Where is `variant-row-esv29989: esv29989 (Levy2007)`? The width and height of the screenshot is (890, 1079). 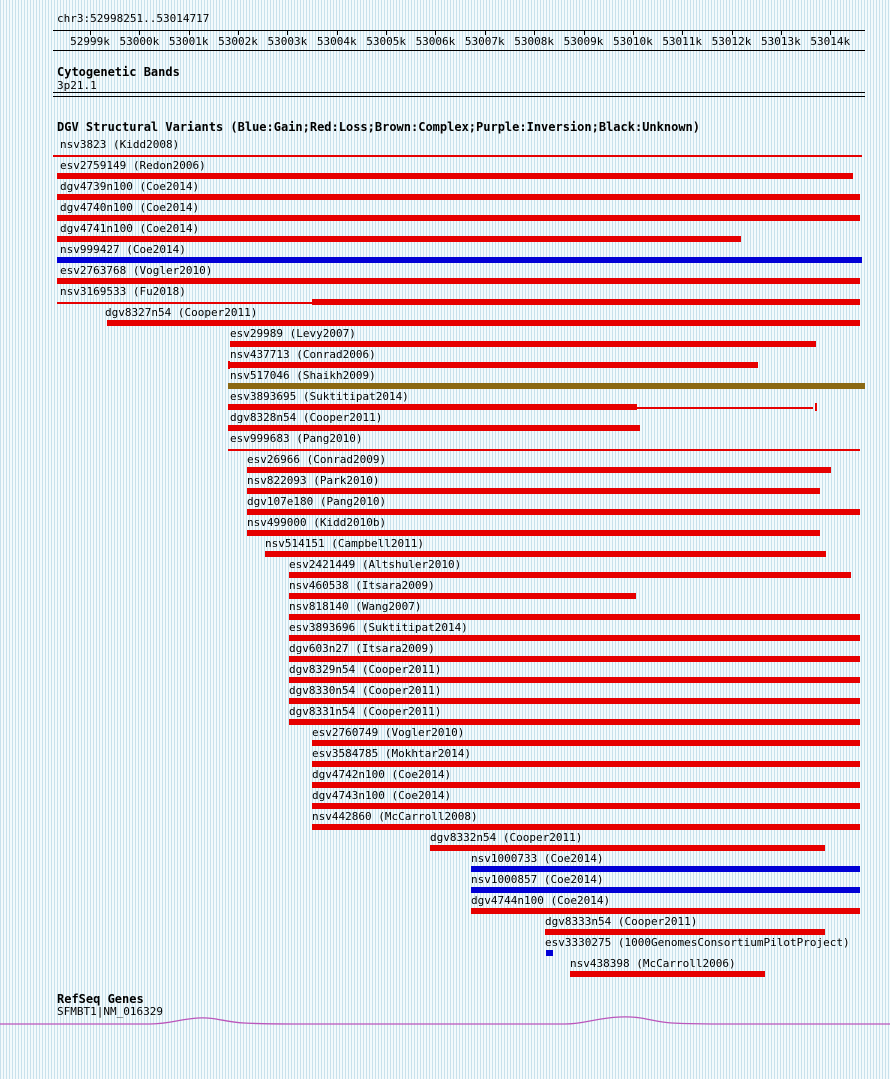
variant-row-esv29989: esv29989 (Levy2007) is located at coordinates (445, 338).